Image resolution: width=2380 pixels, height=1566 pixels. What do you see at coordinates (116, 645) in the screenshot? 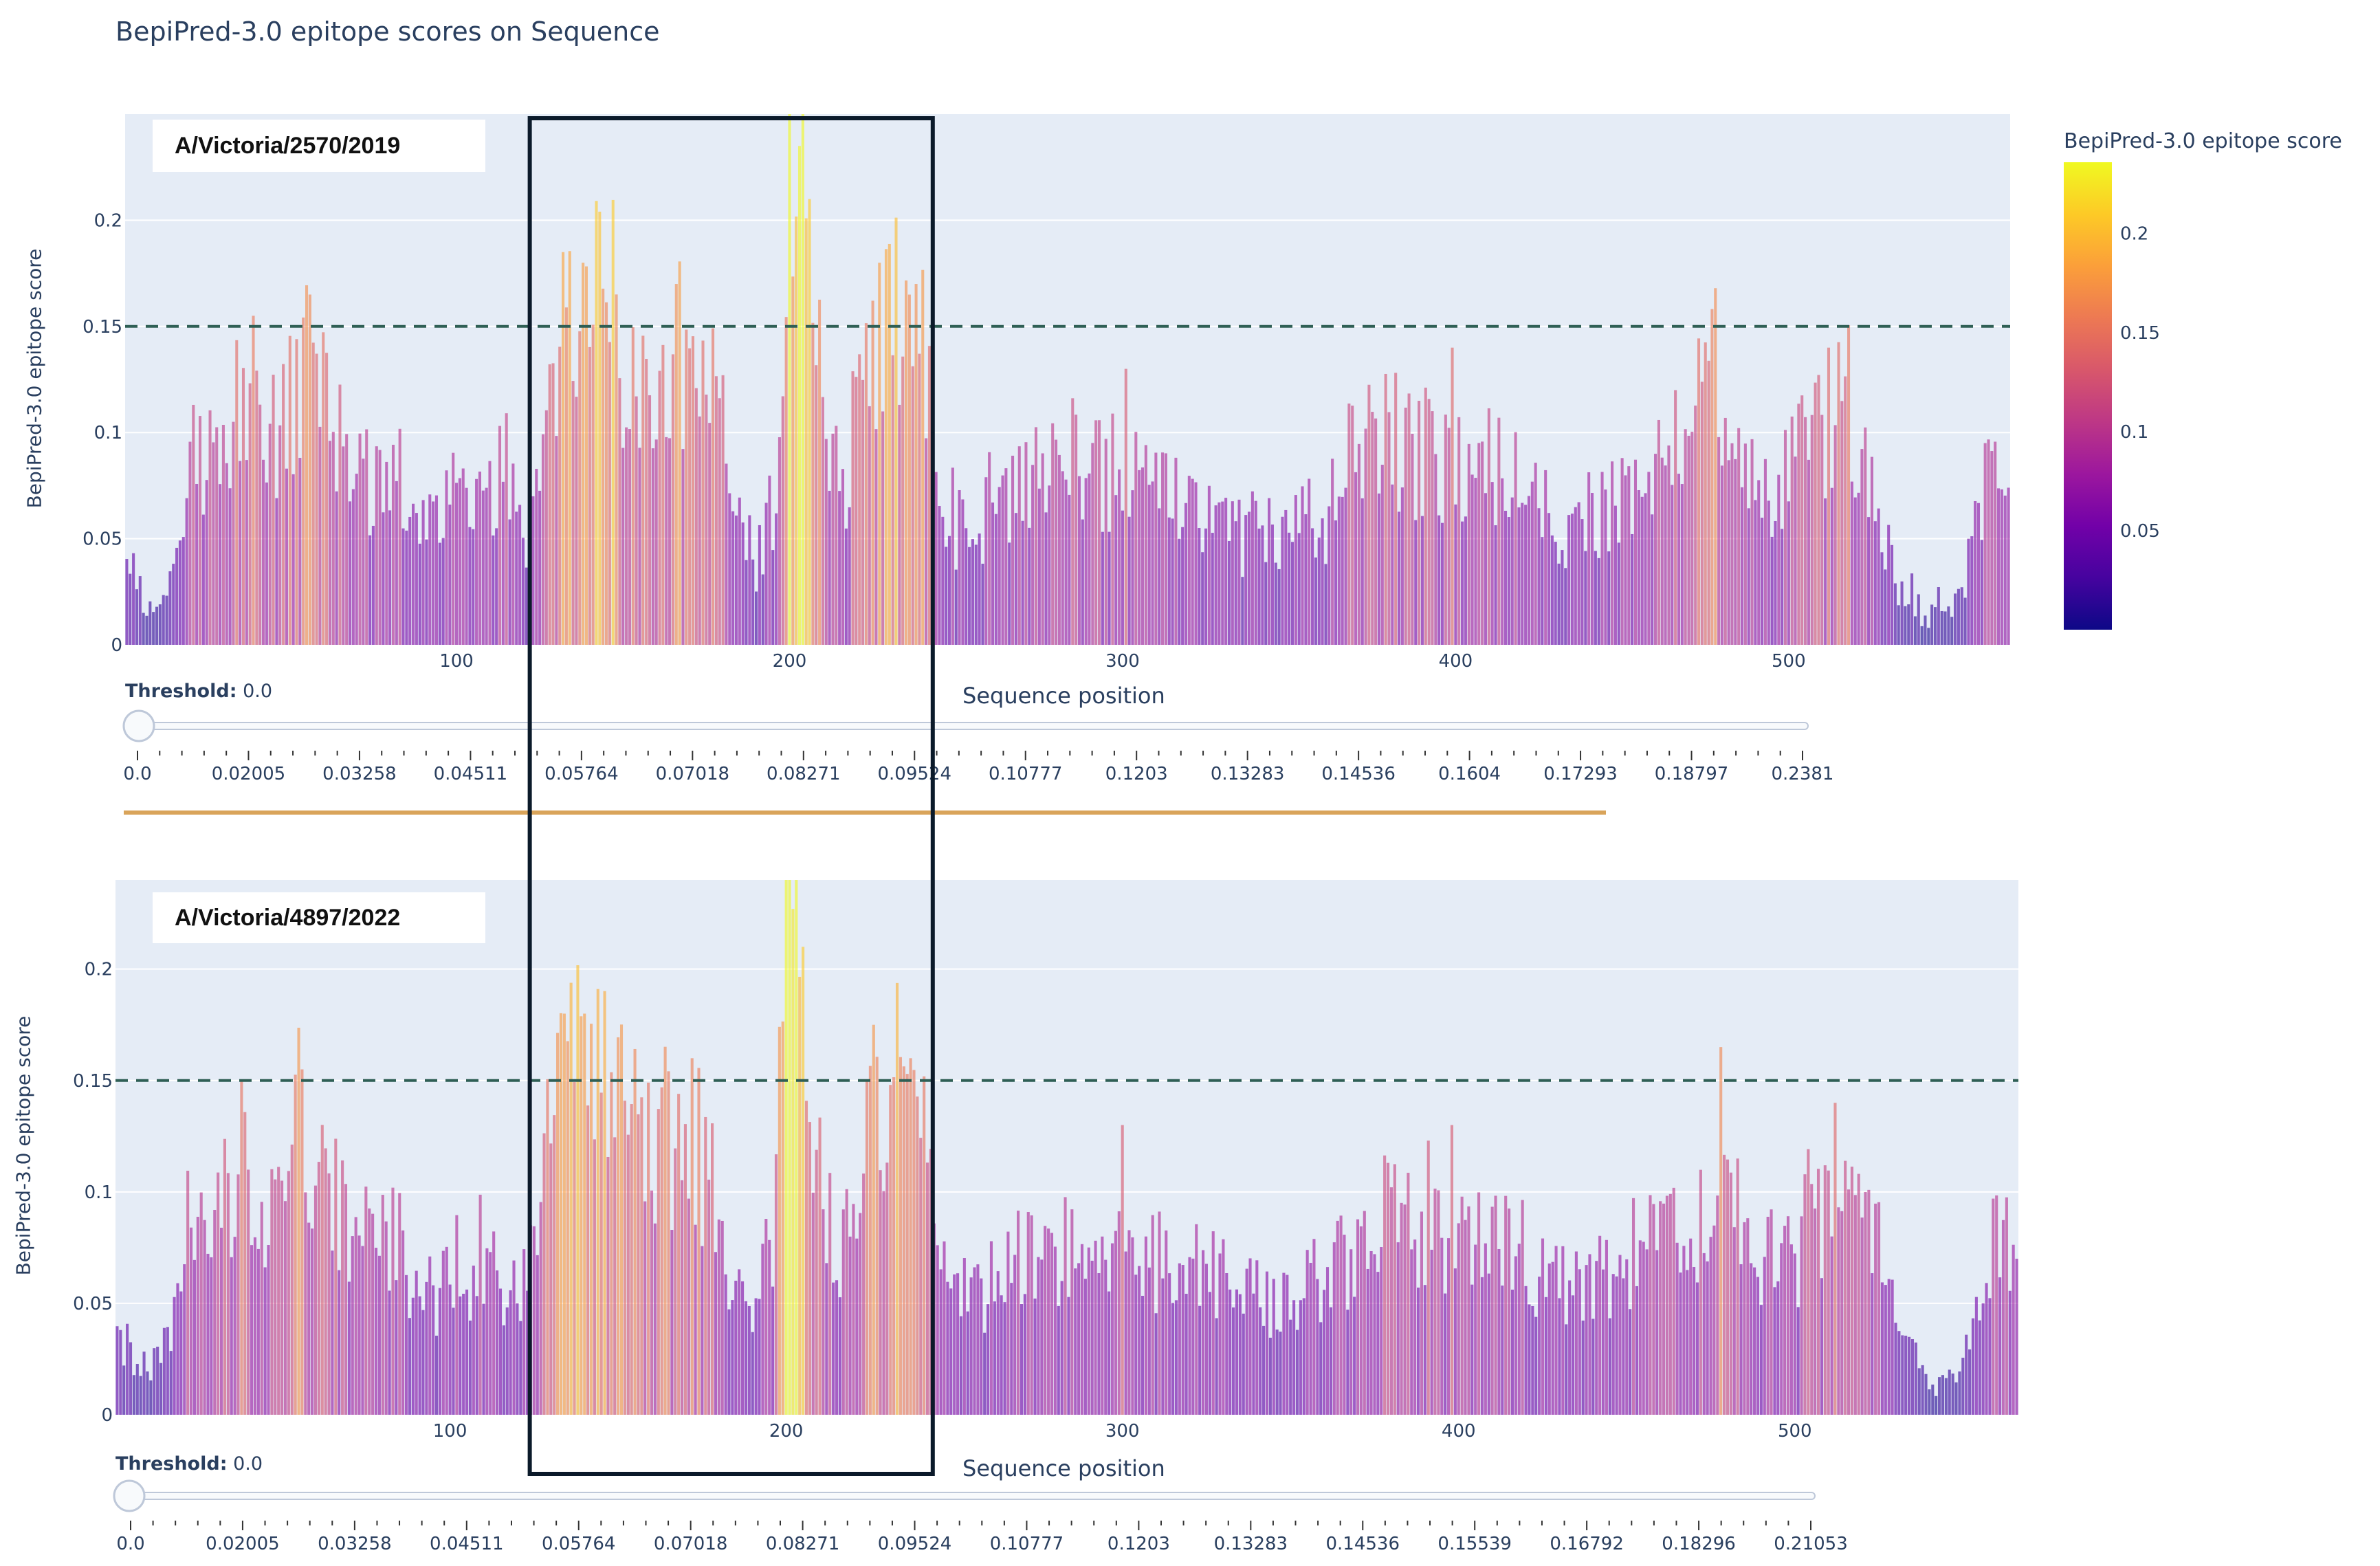
I see `y-tick-label: 0` at bounding box center [116, 645].